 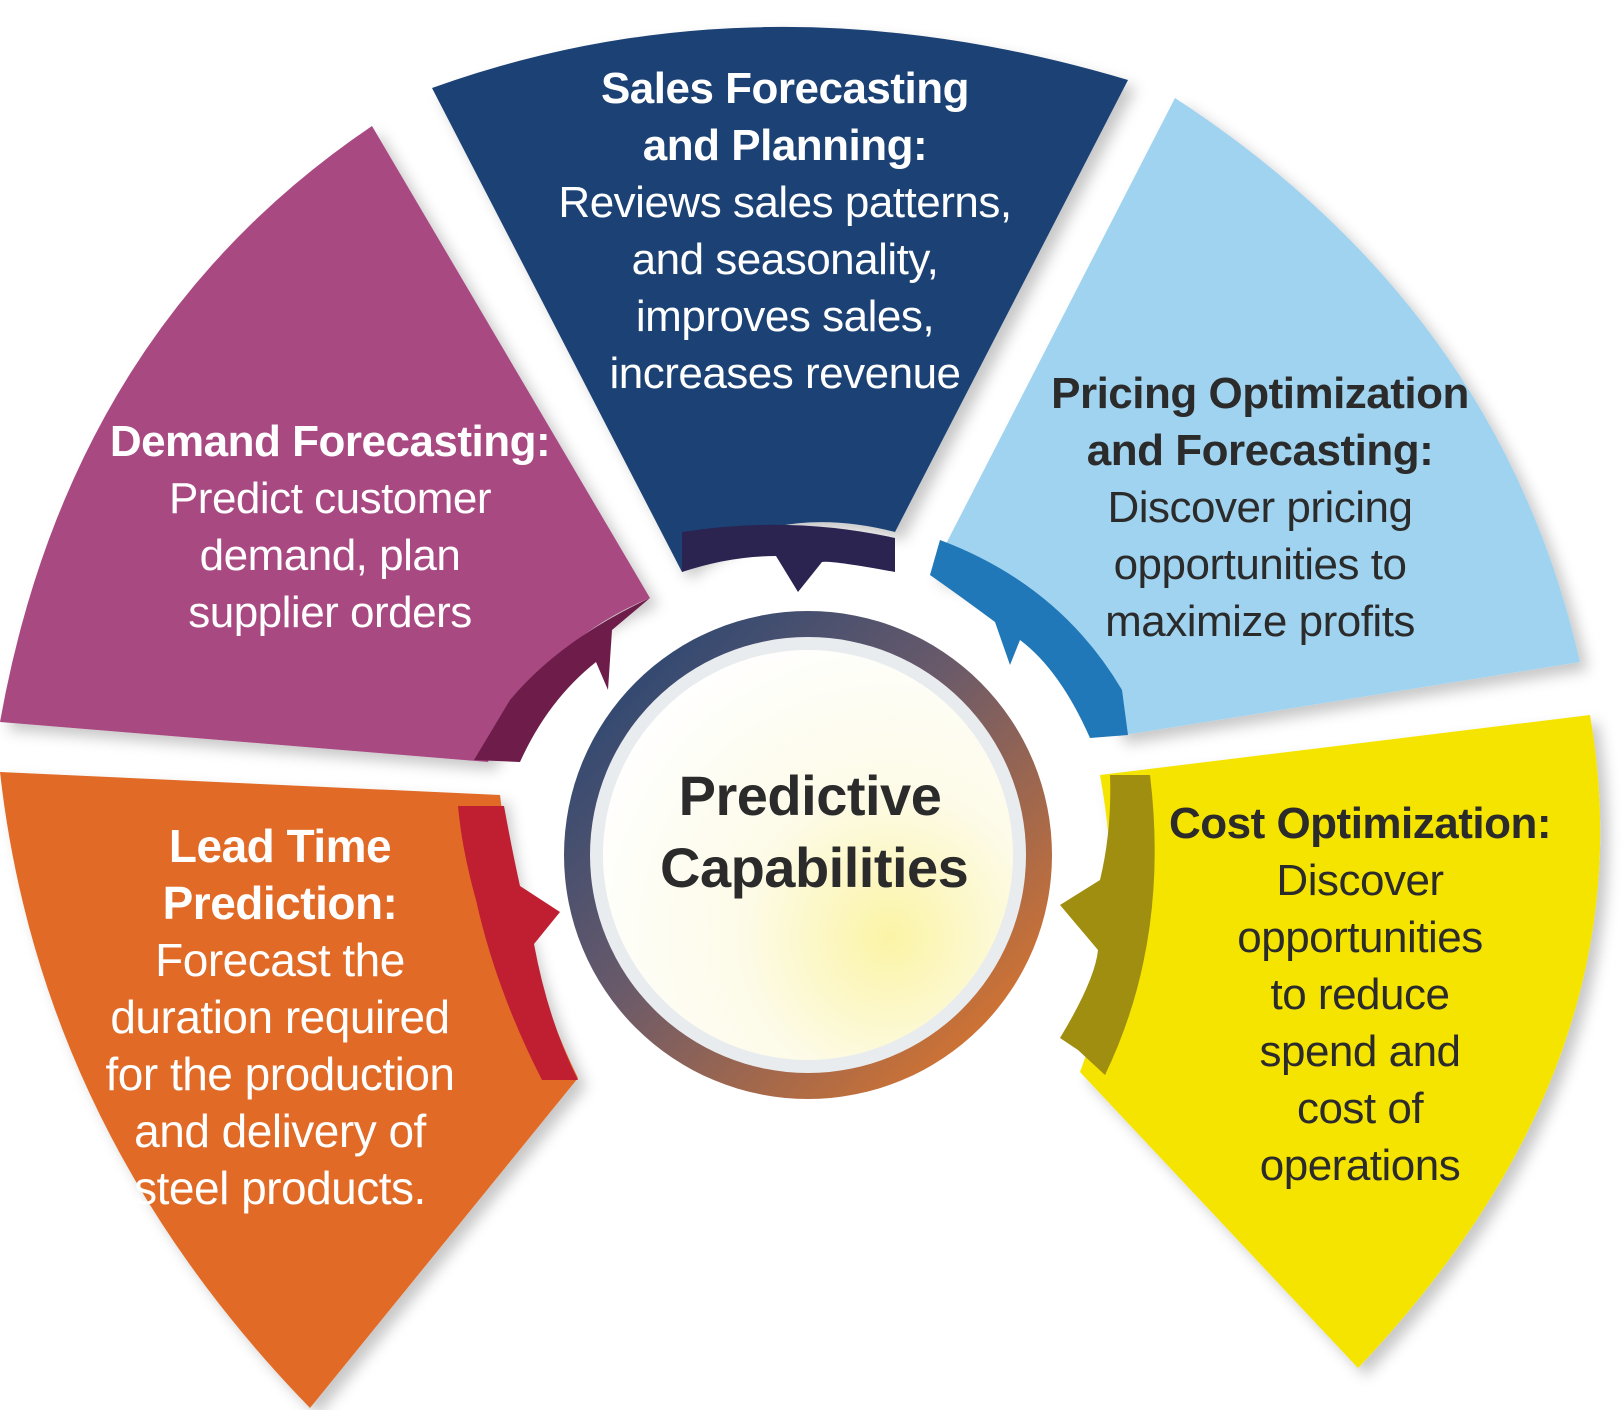 What do you see at coordinates (785, 259) in the screenshot?
I see `sales-desc-line2: and seasonality,` at bounding box center [785, 259].